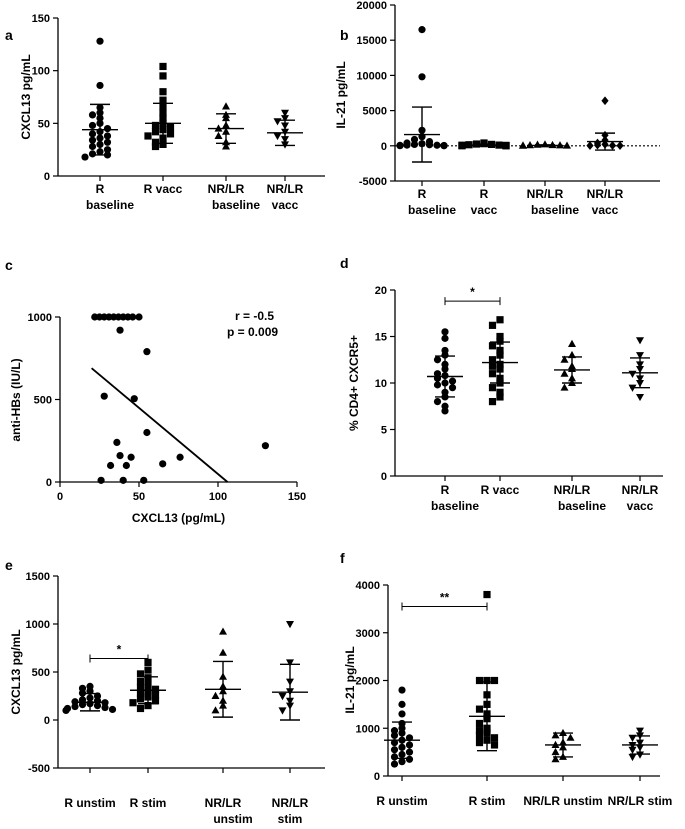 This screenshot has width=685, height=829. I want to click on x-category-label: unstim, so click(232, 819).